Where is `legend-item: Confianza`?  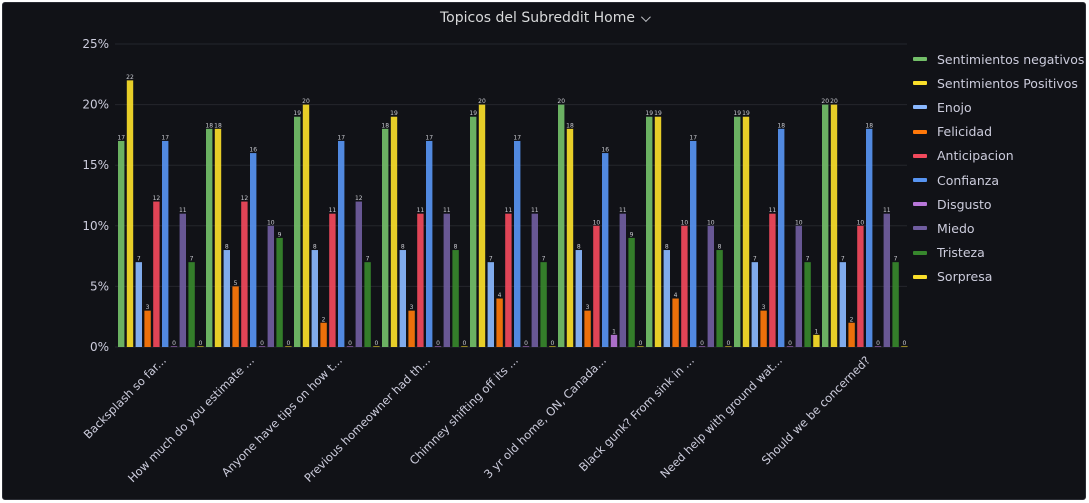
legend-item: Confianza is located at coordinates (998, 180).